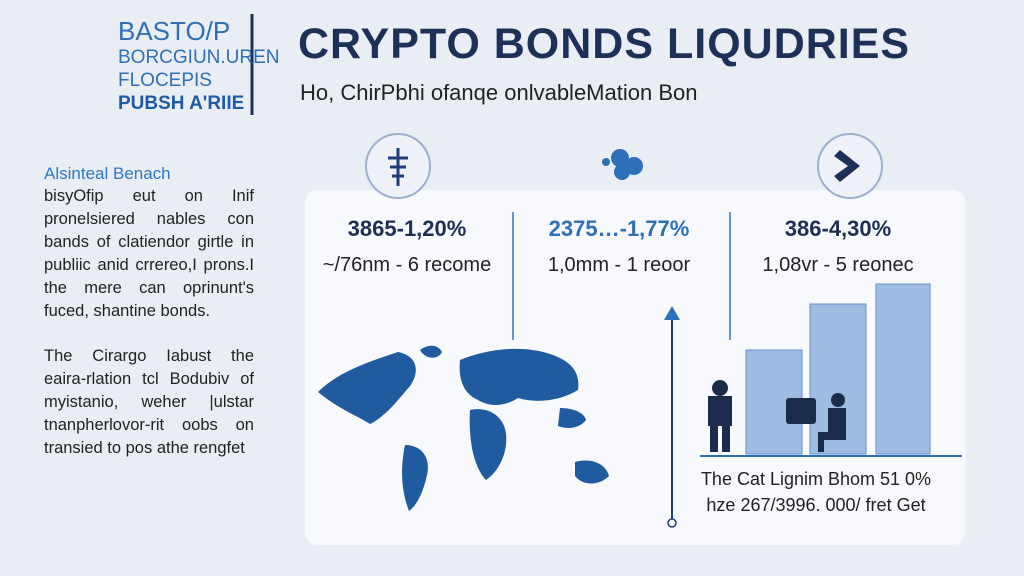 This screenshot has height=576, width=1024. I want to click on stat-detail: 1,0mm - 1 reoor, so click(619, 265).